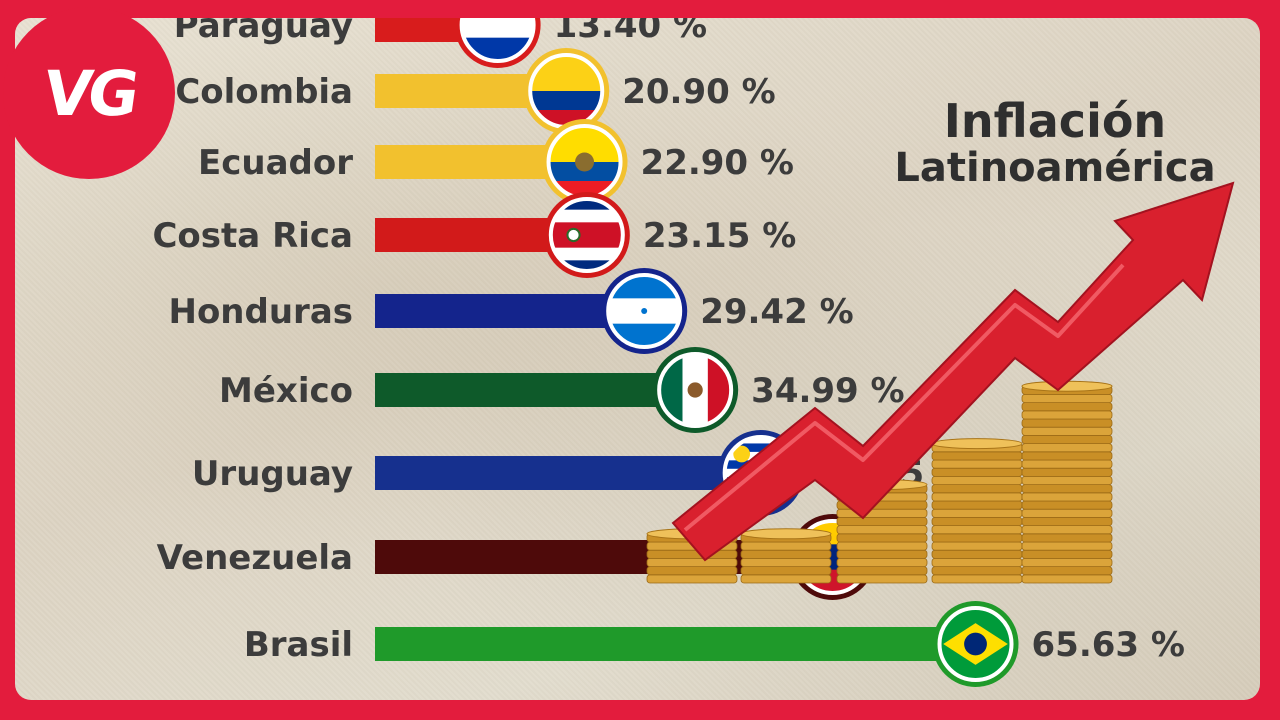  Describe the element at coordinates (275, 163) in the screenshot. I see `country-label: Ecuador` at that location.